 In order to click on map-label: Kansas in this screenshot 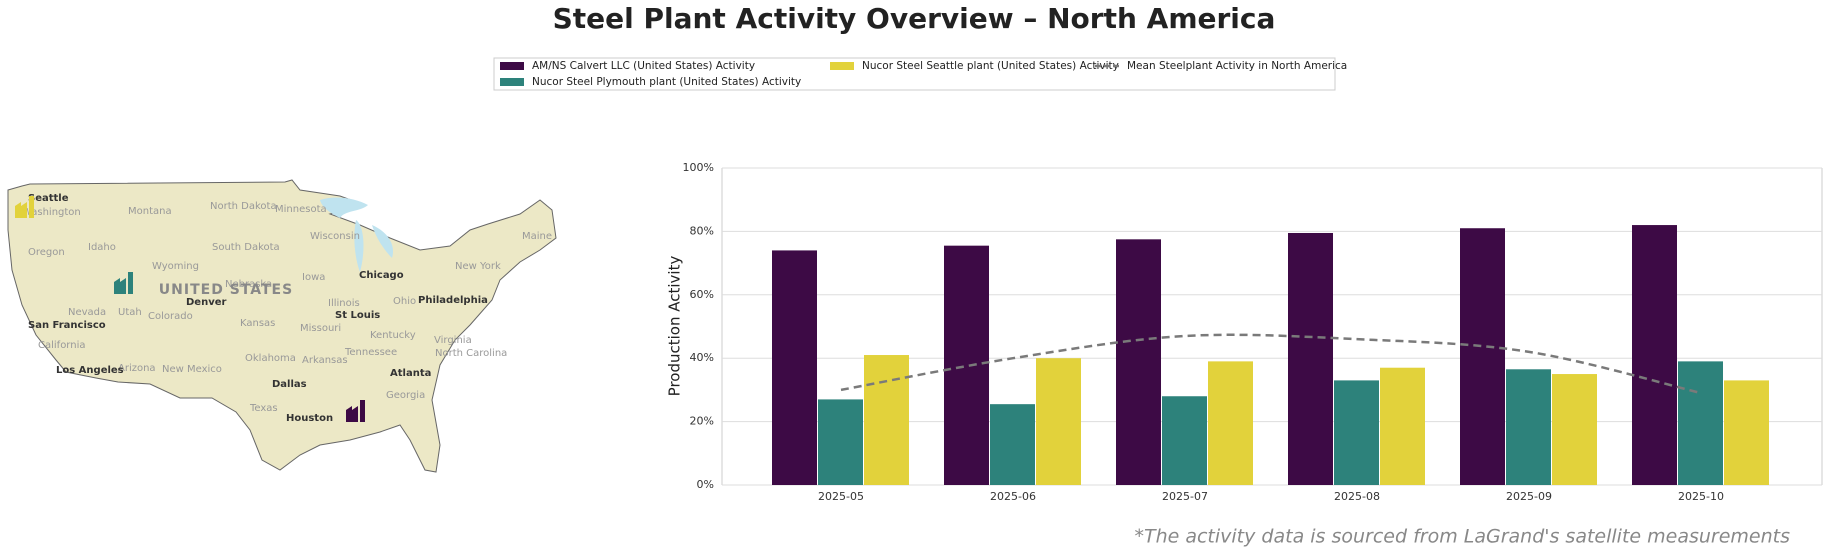, I will do `click(257, 323)`.